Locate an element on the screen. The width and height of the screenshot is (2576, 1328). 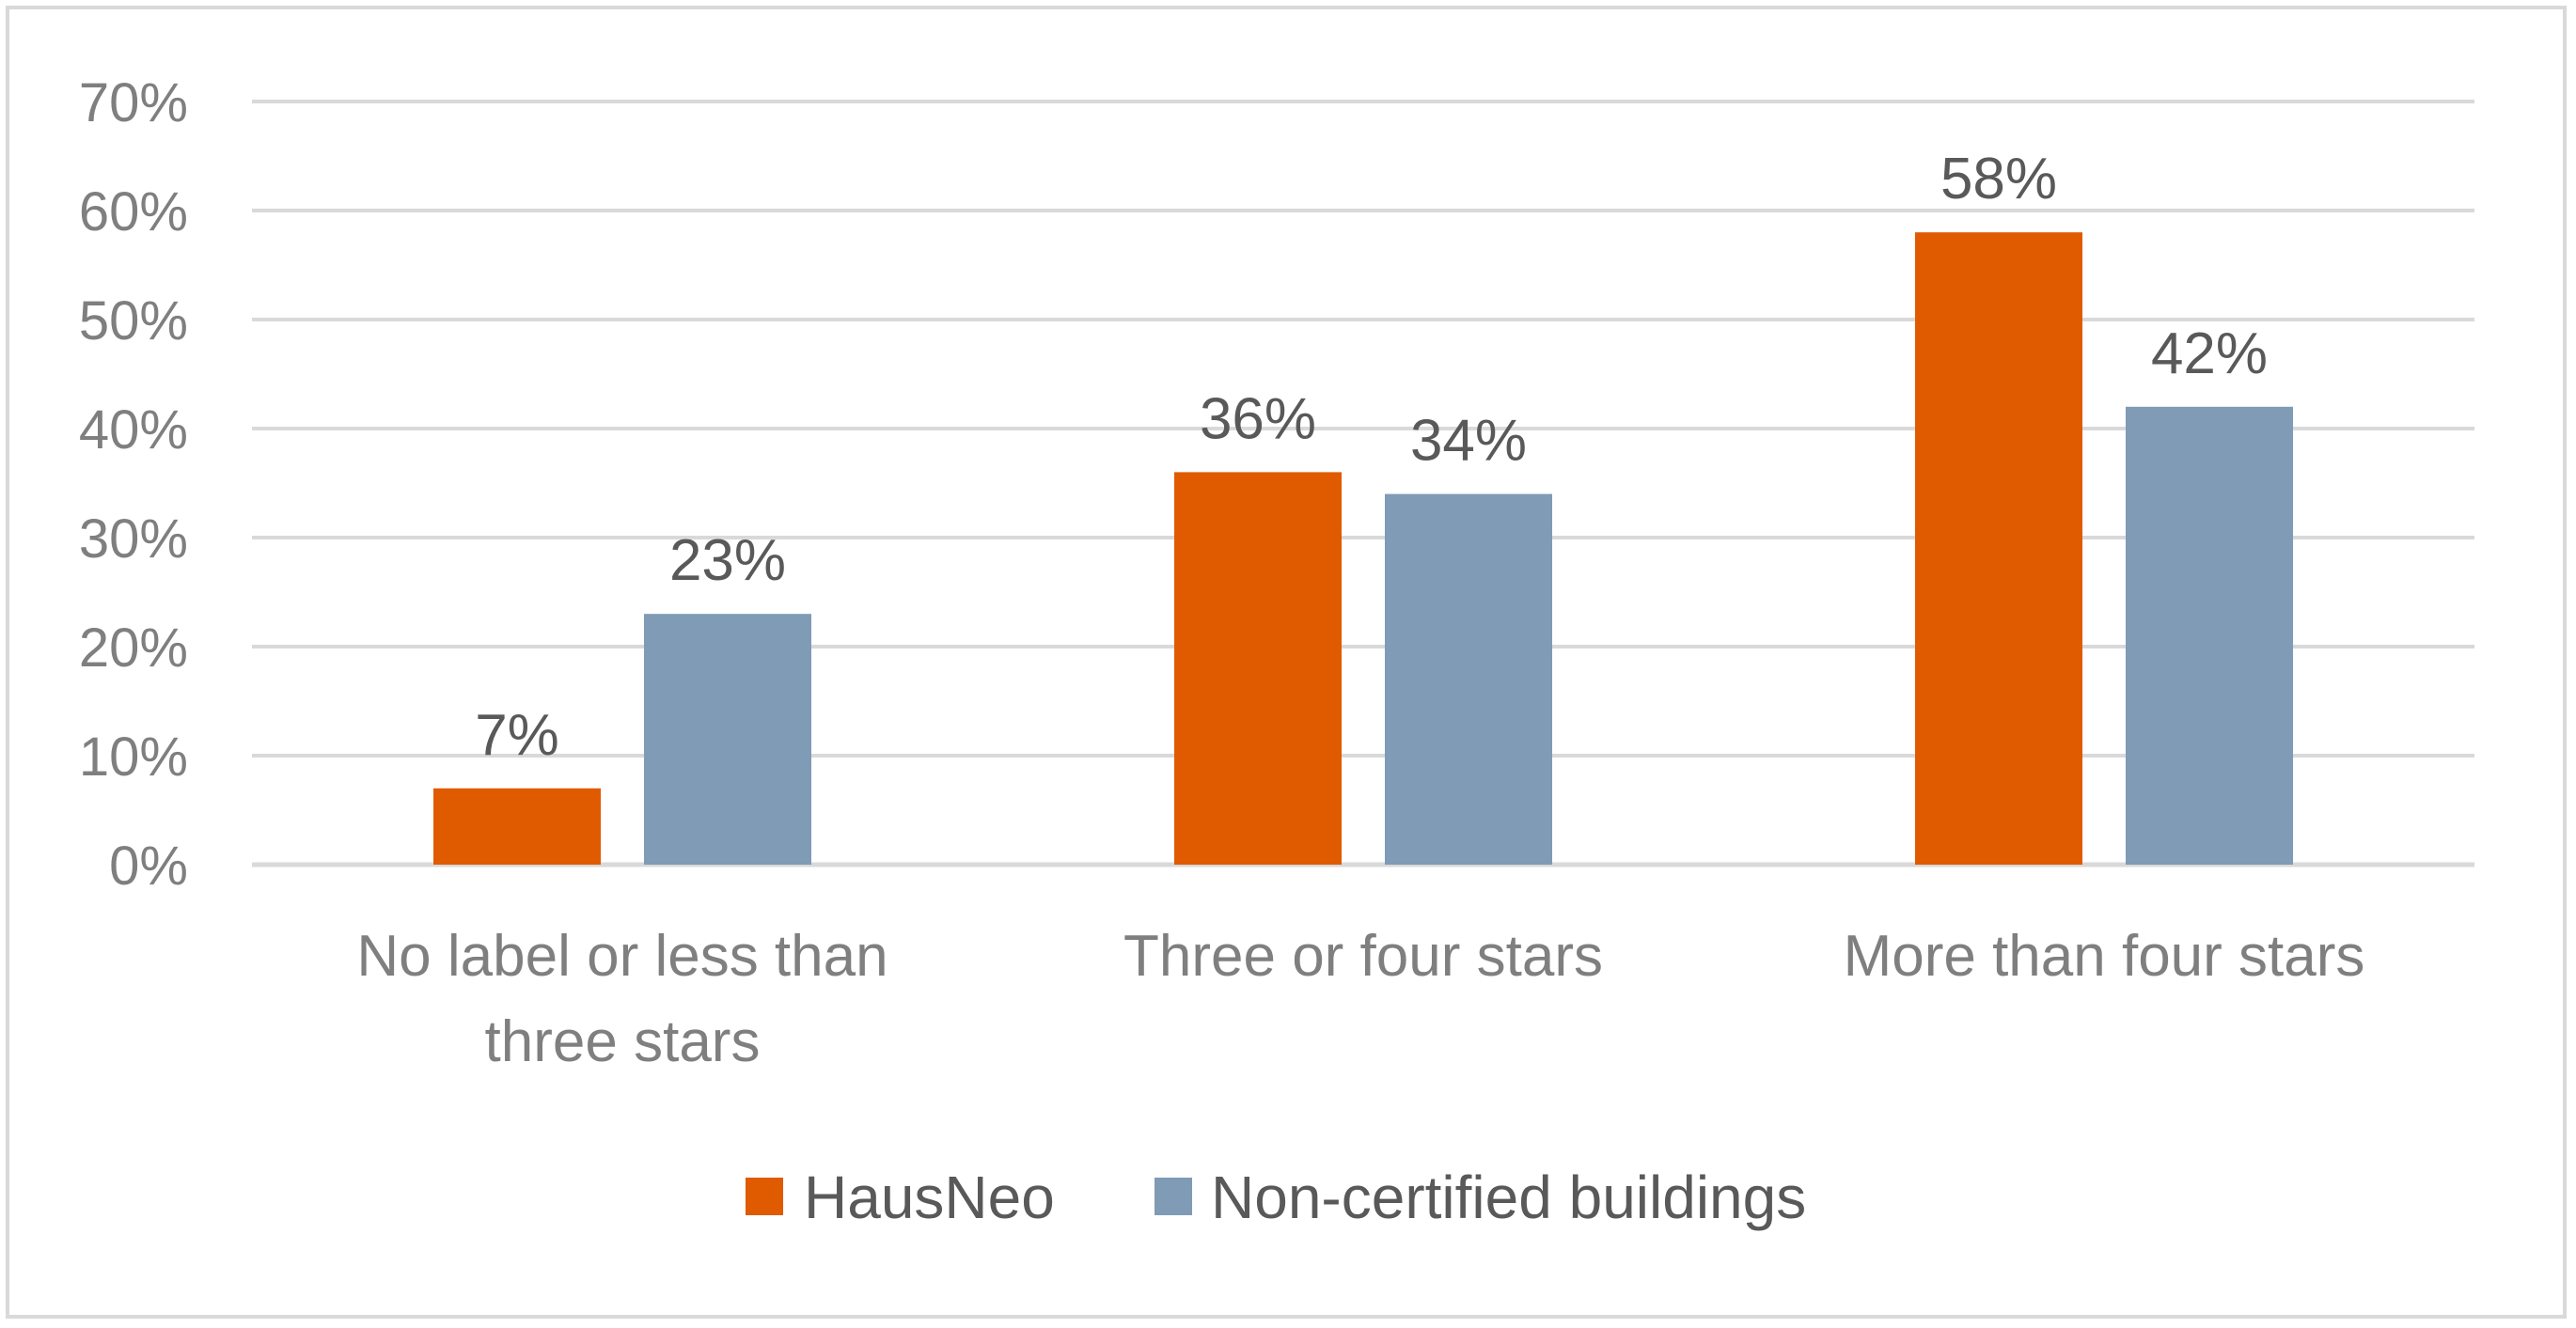
legend-label: Non-certified buildings is located at coordinates (1509, 1198).